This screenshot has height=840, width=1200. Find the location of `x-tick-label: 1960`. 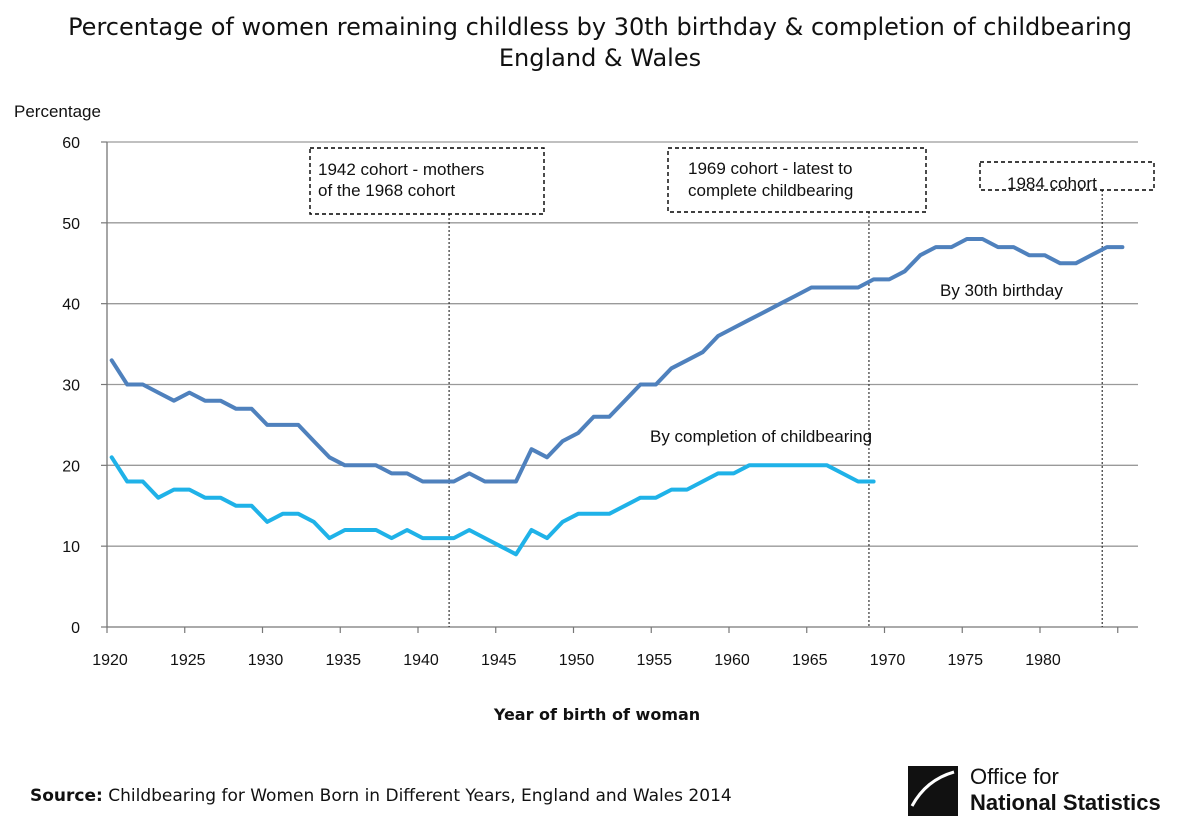

x-tick-label: 1960 is located at coordinates (732, 660).